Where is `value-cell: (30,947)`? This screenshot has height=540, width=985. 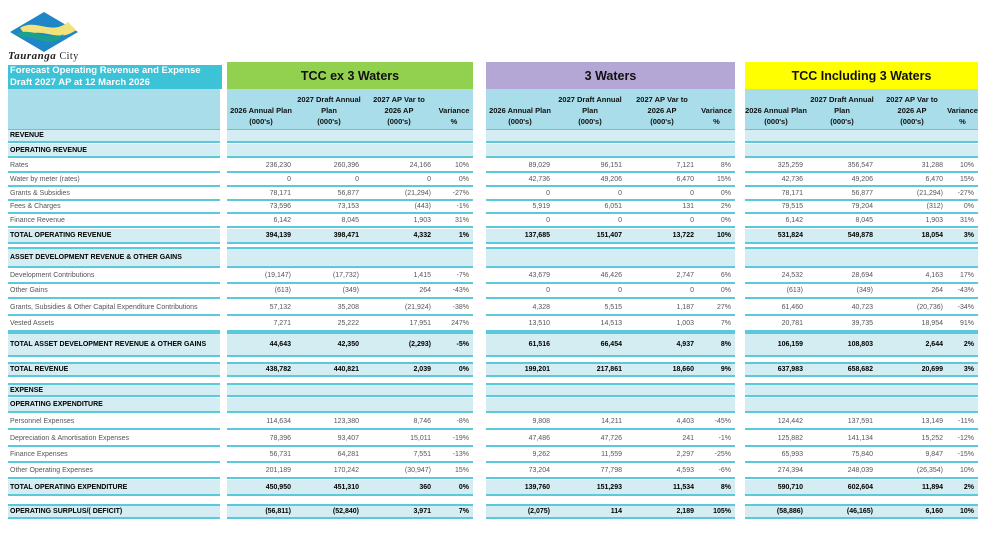
value-cell: (30,947) is located at coordinates (417, 470).